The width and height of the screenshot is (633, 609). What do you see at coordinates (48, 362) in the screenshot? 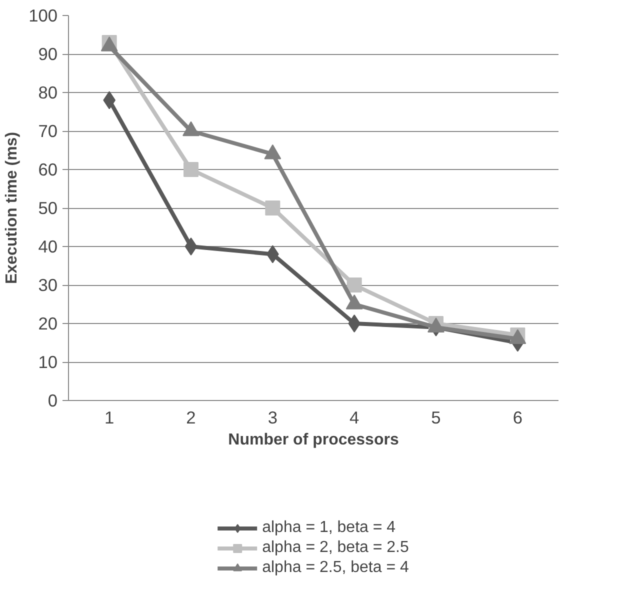
I see `y-tick-label: 10` at bounding box center [48, 362].